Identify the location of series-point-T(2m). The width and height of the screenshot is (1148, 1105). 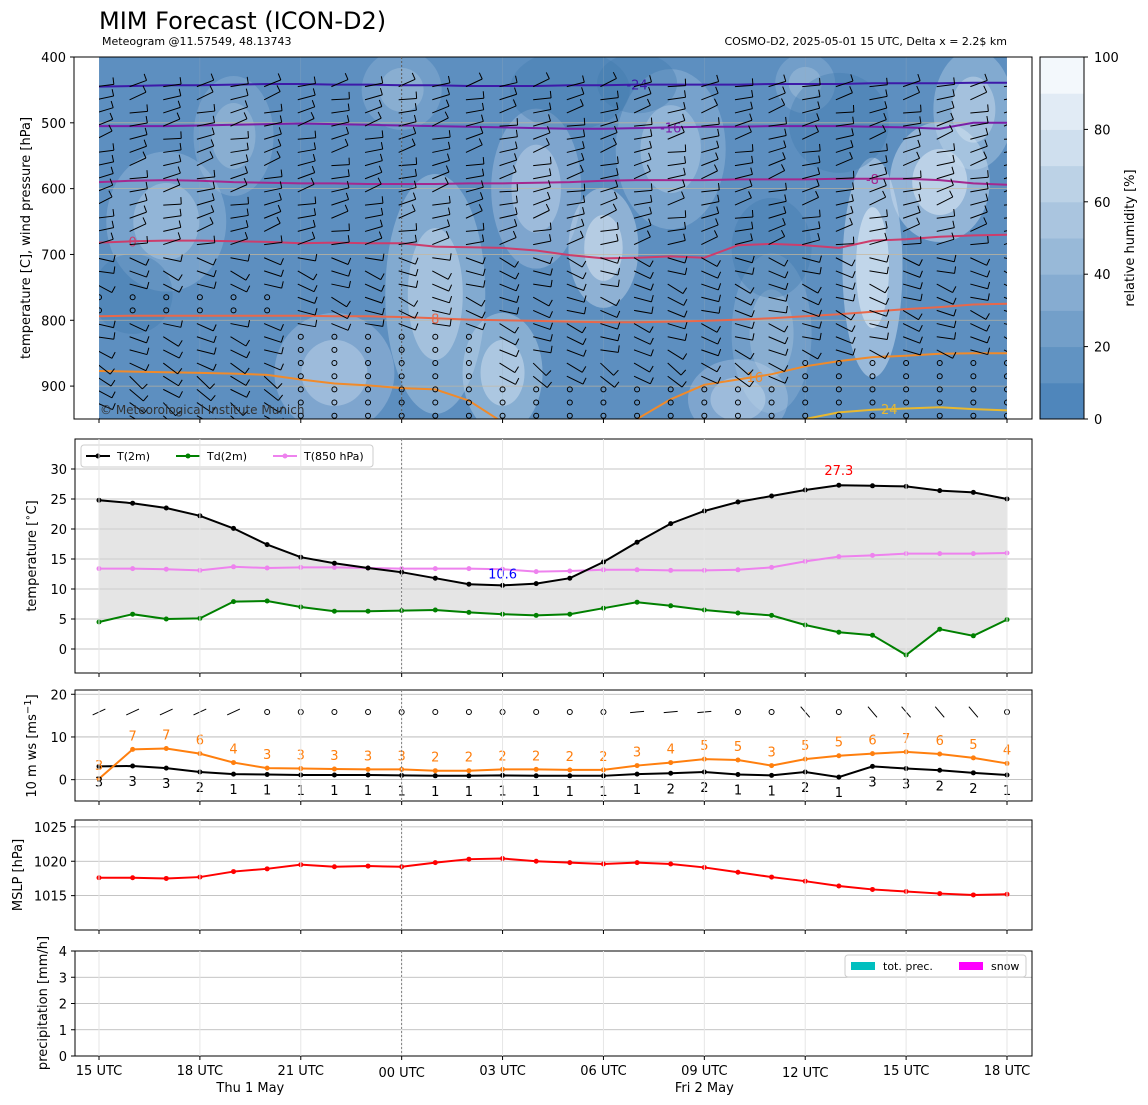
(872, 486).